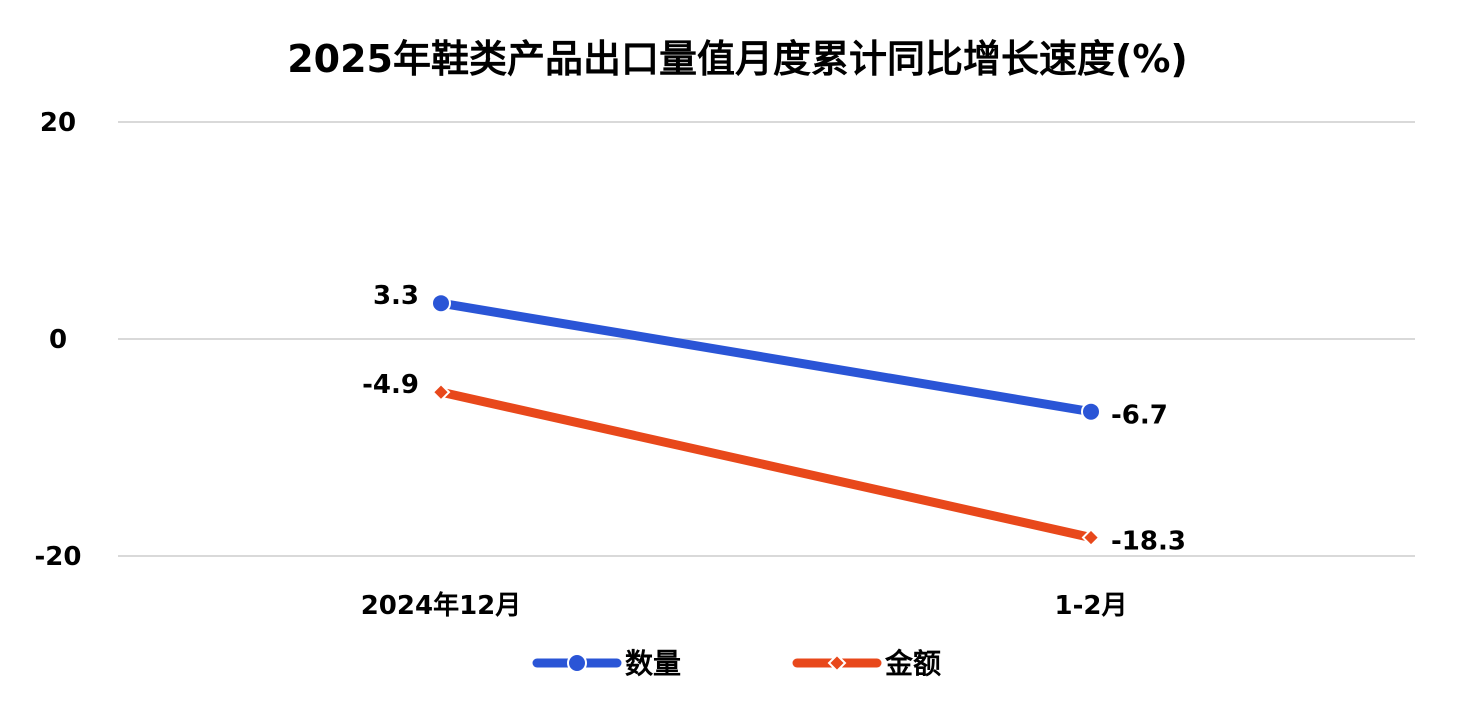 This screenshot has width=1475, height=701. What do you see at coordinates (736, 663) in the screenshot?
I see `legend: 数量 金额` at bounding box center [736, 663].